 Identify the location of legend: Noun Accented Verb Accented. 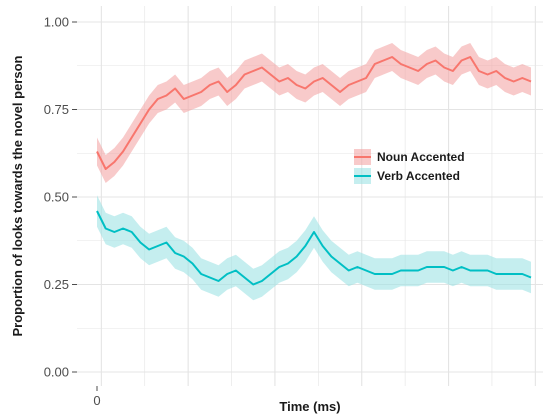
(409, 166).